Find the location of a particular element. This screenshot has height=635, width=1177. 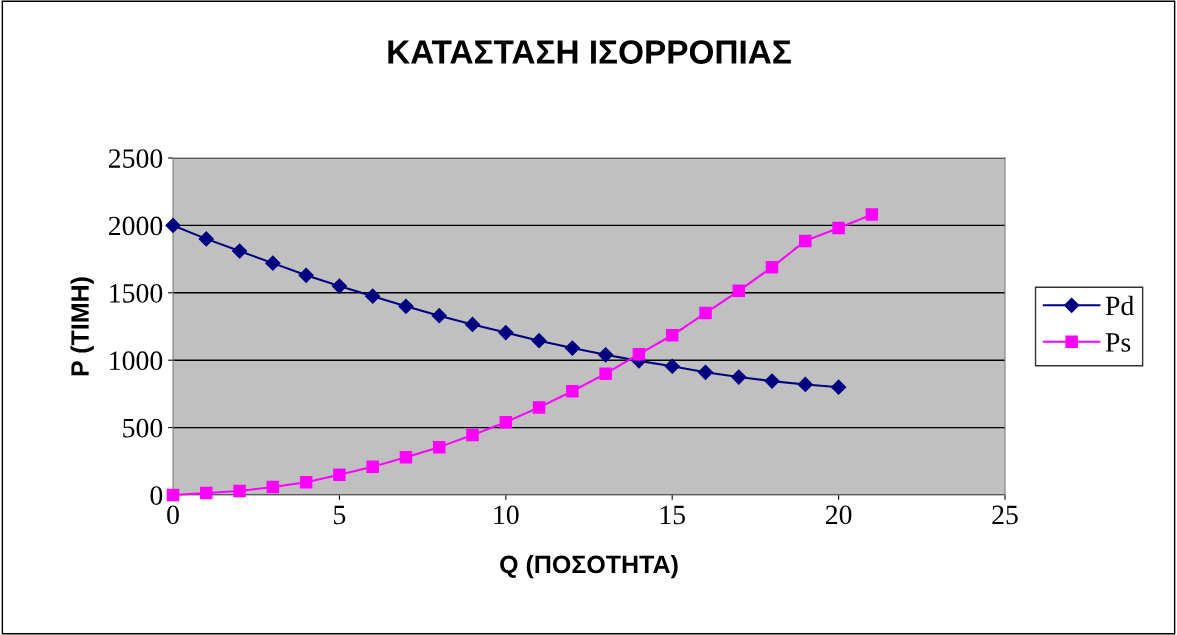

y-tick-label: 2000 is located at coordinates (135, 226).